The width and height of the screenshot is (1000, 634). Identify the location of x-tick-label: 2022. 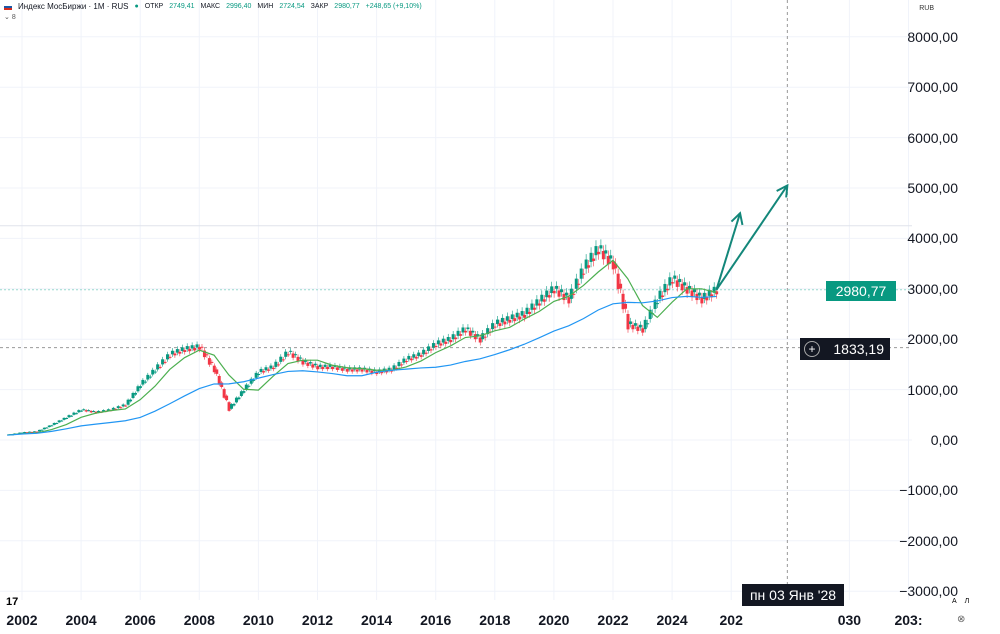
(613, 620).